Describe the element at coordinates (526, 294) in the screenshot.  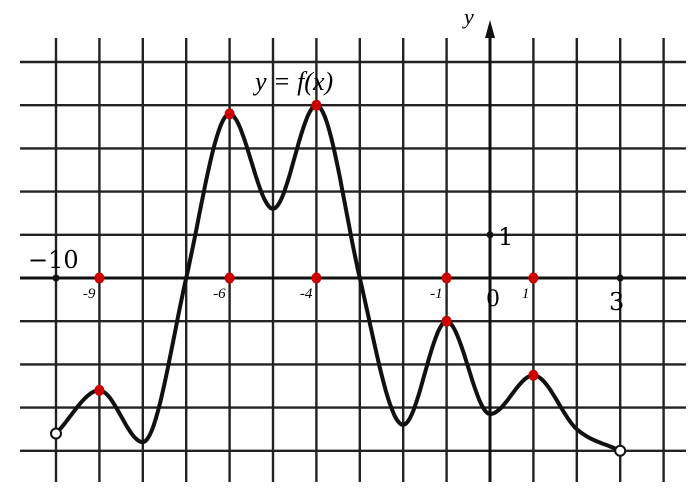
I see `x-tick-label: 1` at that location.